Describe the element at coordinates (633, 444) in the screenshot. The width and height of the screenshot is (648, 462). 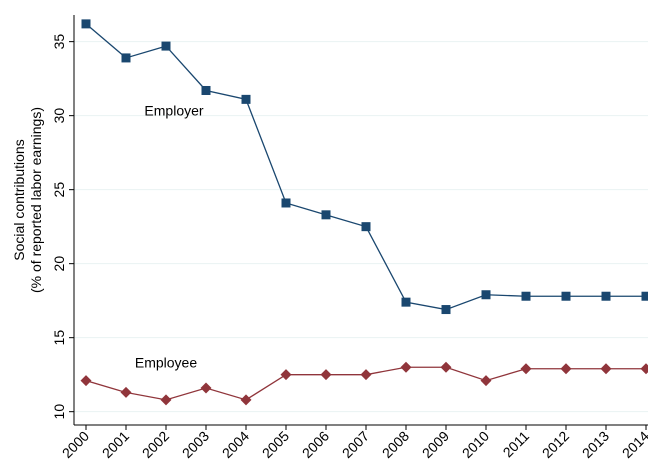
I see `x-tick-label: 2014` at that location.